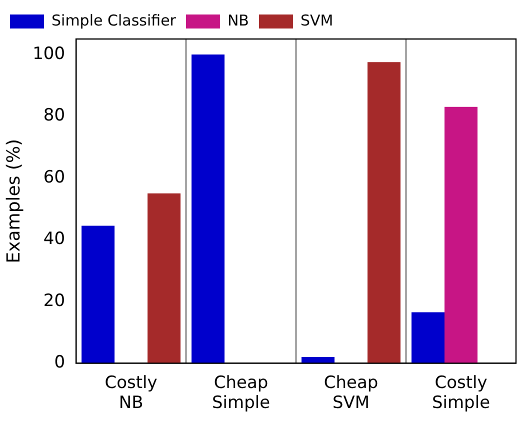  Describe the element at coordinates (54, 177) in the screenshot. I see `y-tick-label: 60` at that location.